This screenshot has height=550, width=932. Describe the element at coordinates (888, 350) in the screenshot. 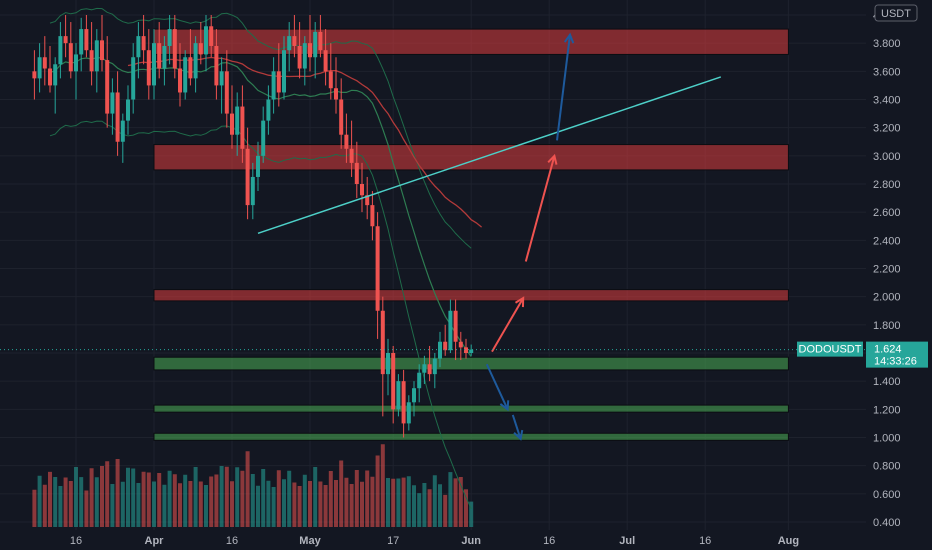

I see `last-price-label: 1.624` at that location.